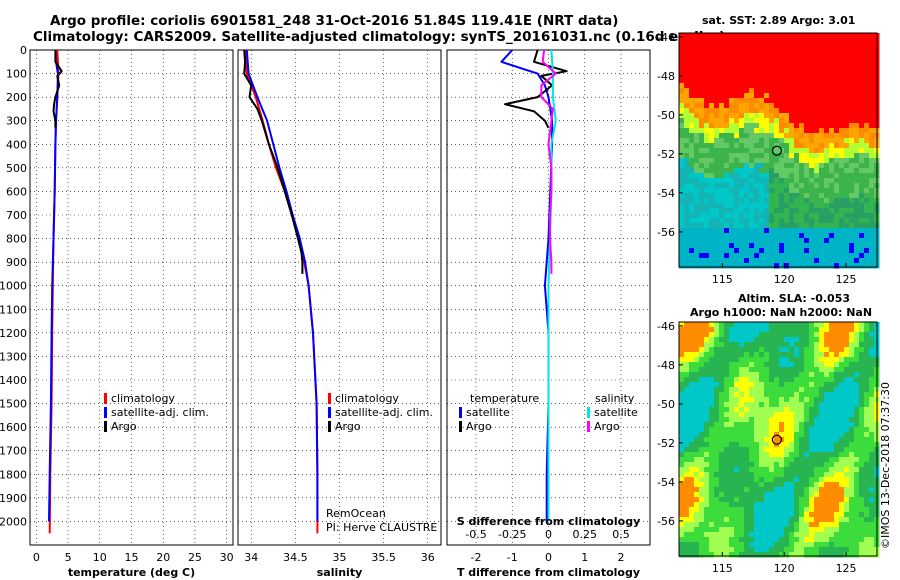 The image size is (900, 580). What do you see at coordinates (549, 521) in the screenshot?
I see `secondary-axis-title: S difference from climatology` at bounding box center [549, 521].